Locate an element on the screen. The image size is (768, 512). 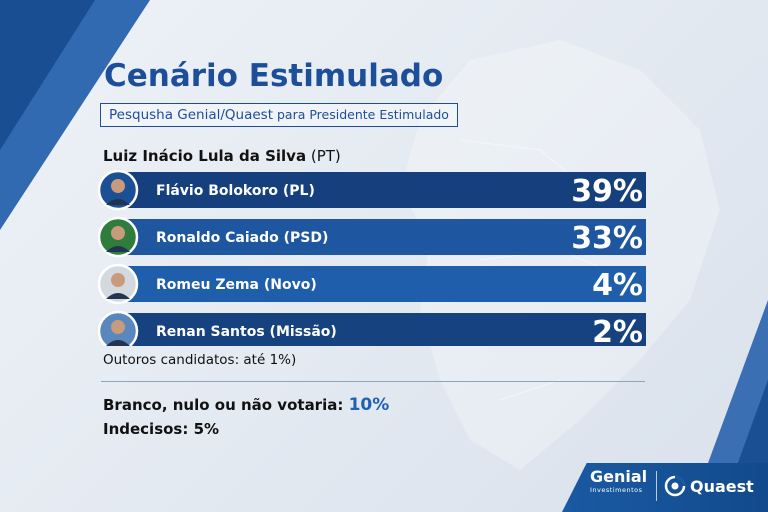
genial-logo-subtext: Investimentos is located at coordinates (616, 490).